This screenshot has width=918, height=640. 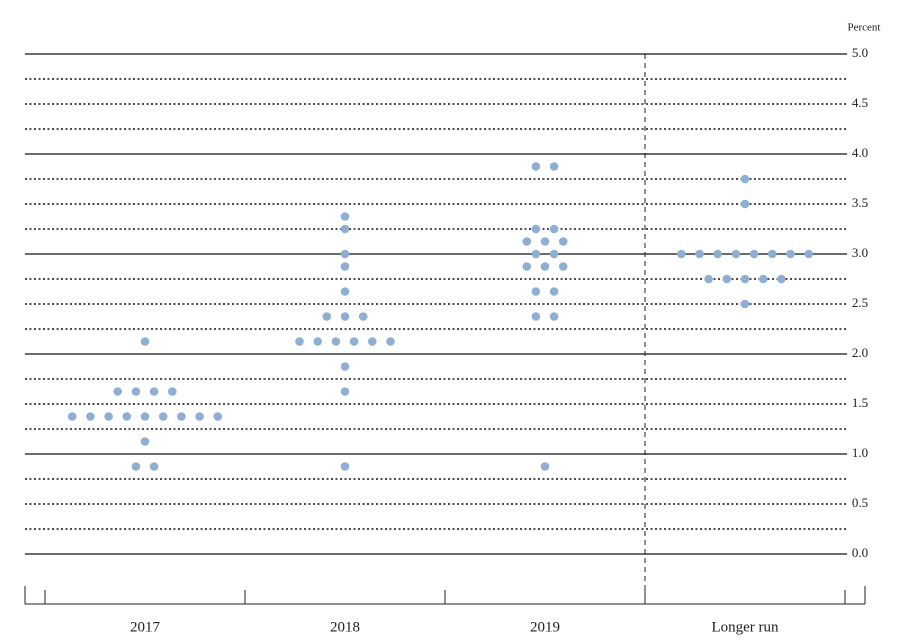 I want to click on y-tick-label: 0.0, so click(x=860, y=552).